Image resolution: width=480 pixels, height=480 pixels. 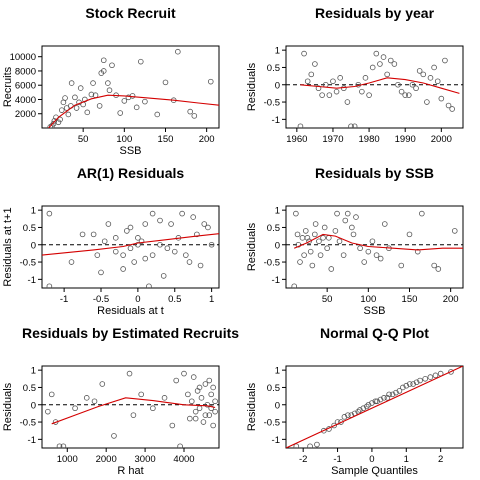 What do you see at coordinates (378, 242) in the screenshot?
I see `smooth-curve` at bounding box center [378, 242].